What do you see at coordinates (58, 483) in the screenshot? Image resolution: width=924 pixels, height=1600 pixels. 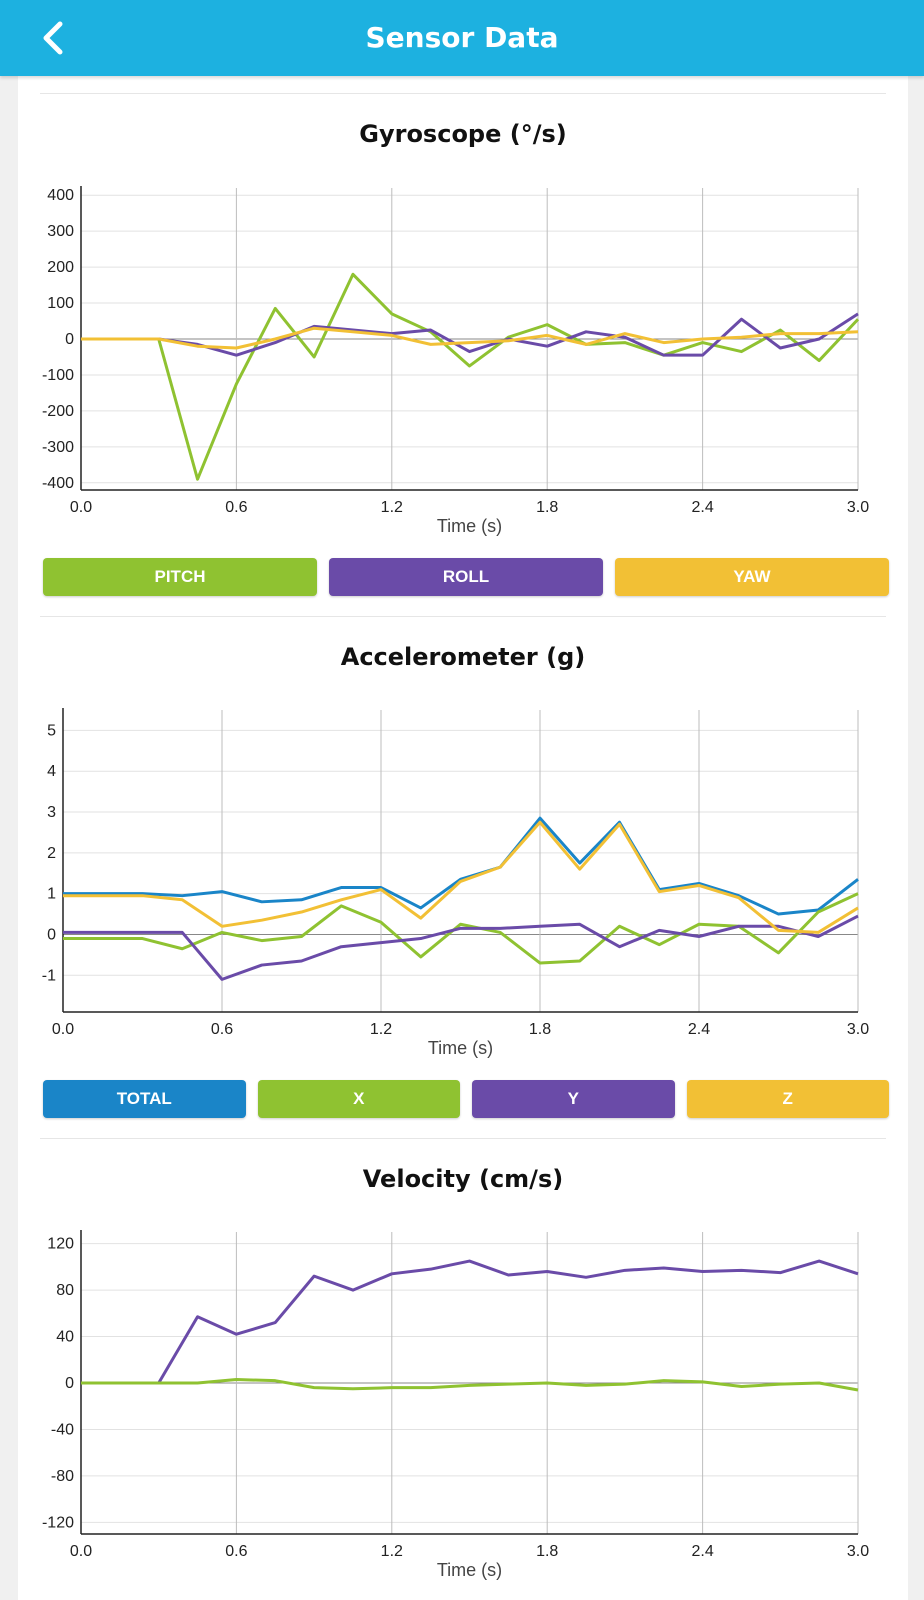 I see `y-tick-label: -400` at bounding box center [58, 483].